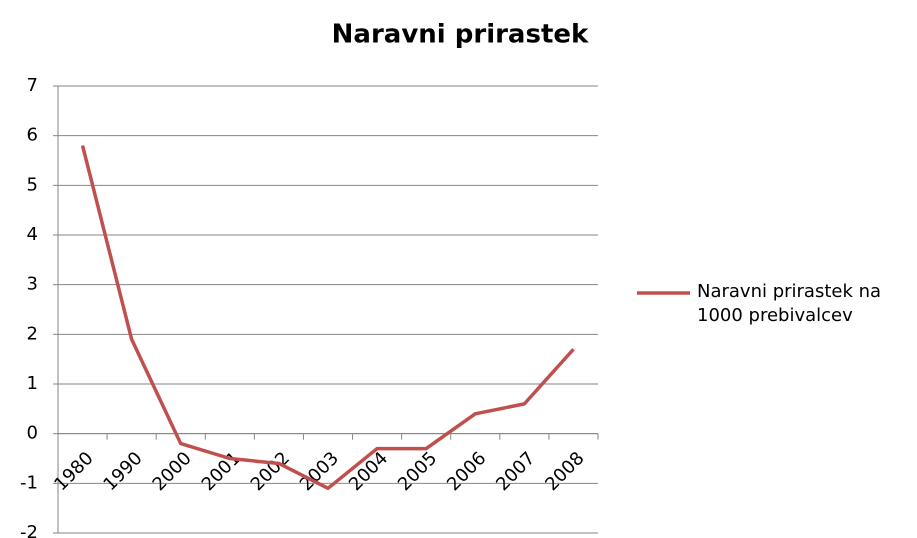  I want to click on y-tick-label: 2, so click(32, 333).